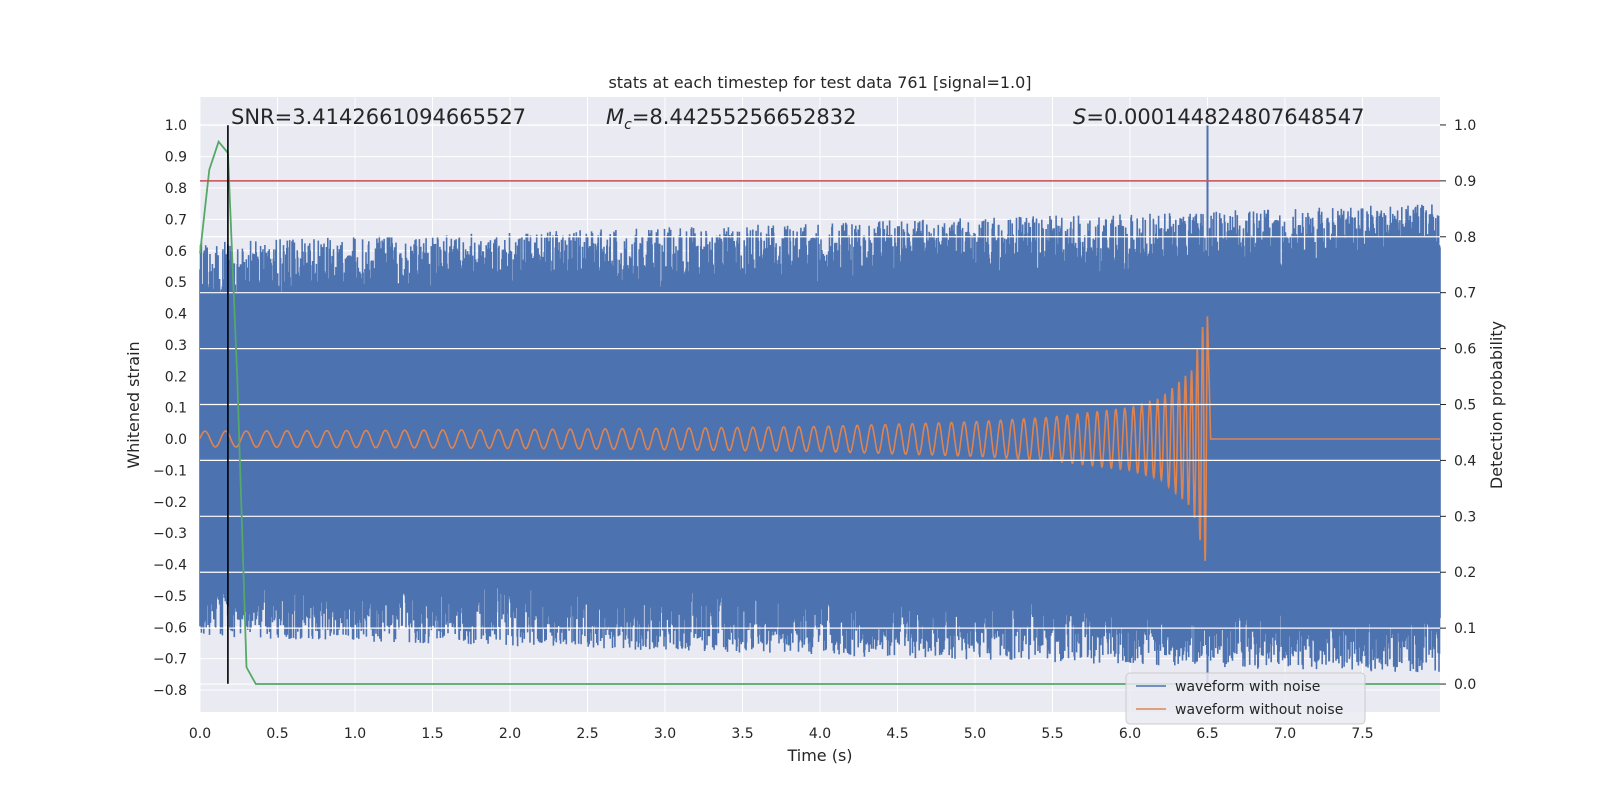 This screenshot has width=1600, height=800. I want to click on y-left-tick-label: 0.8, so click(176, 189).